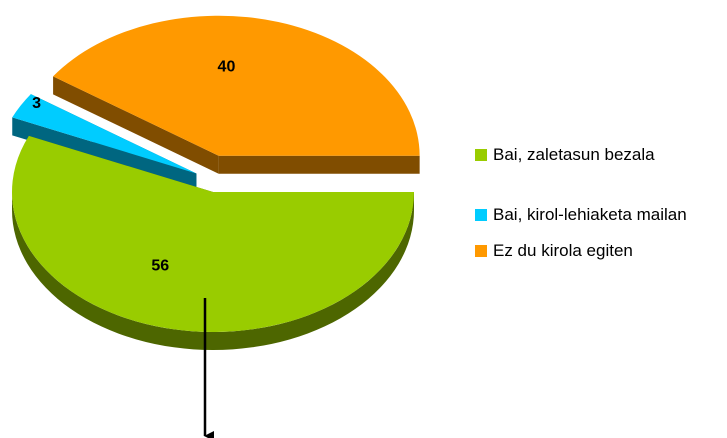 This screenshot has height=438, width=727. I want to click on legend-item: Bai, kirol-lehiaketa mailan, so click(600, 215).